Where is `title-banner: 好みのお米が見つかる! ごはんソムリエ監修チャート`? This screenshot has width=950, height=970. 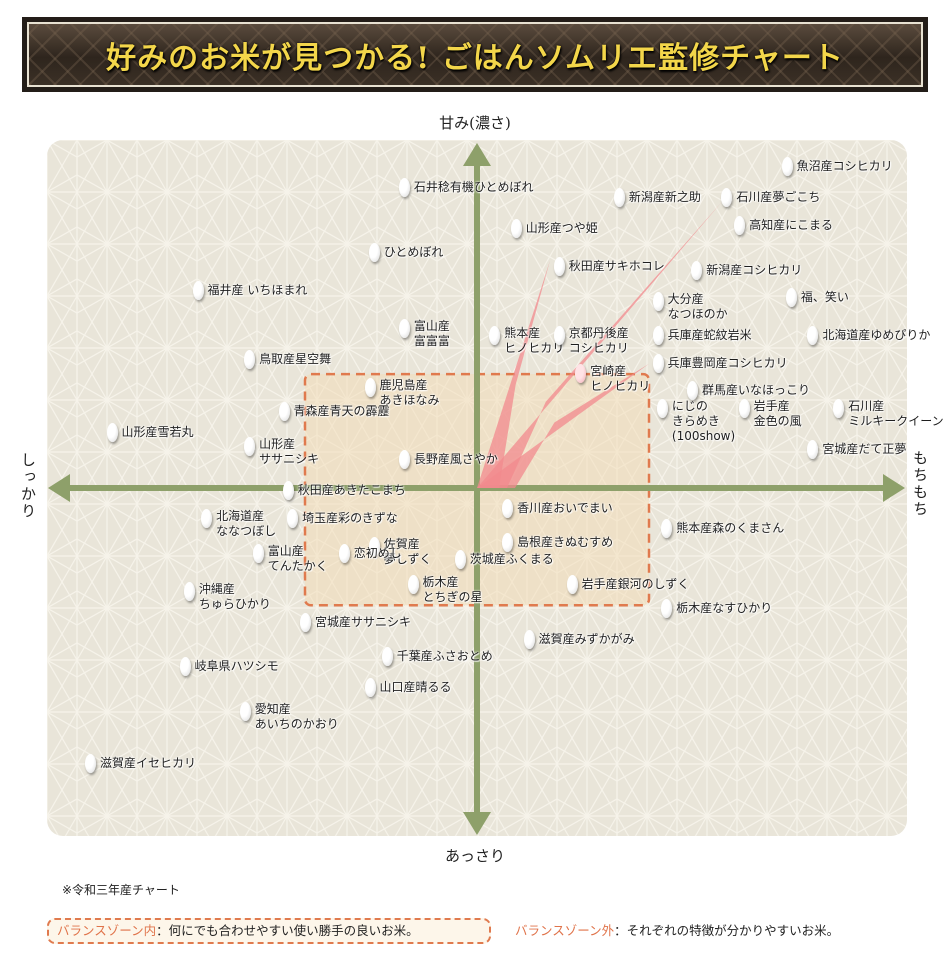 title-banner: 好みのお米が見つかる! ごはんソムリエ監修チャート is located at coordinates (475, 54).